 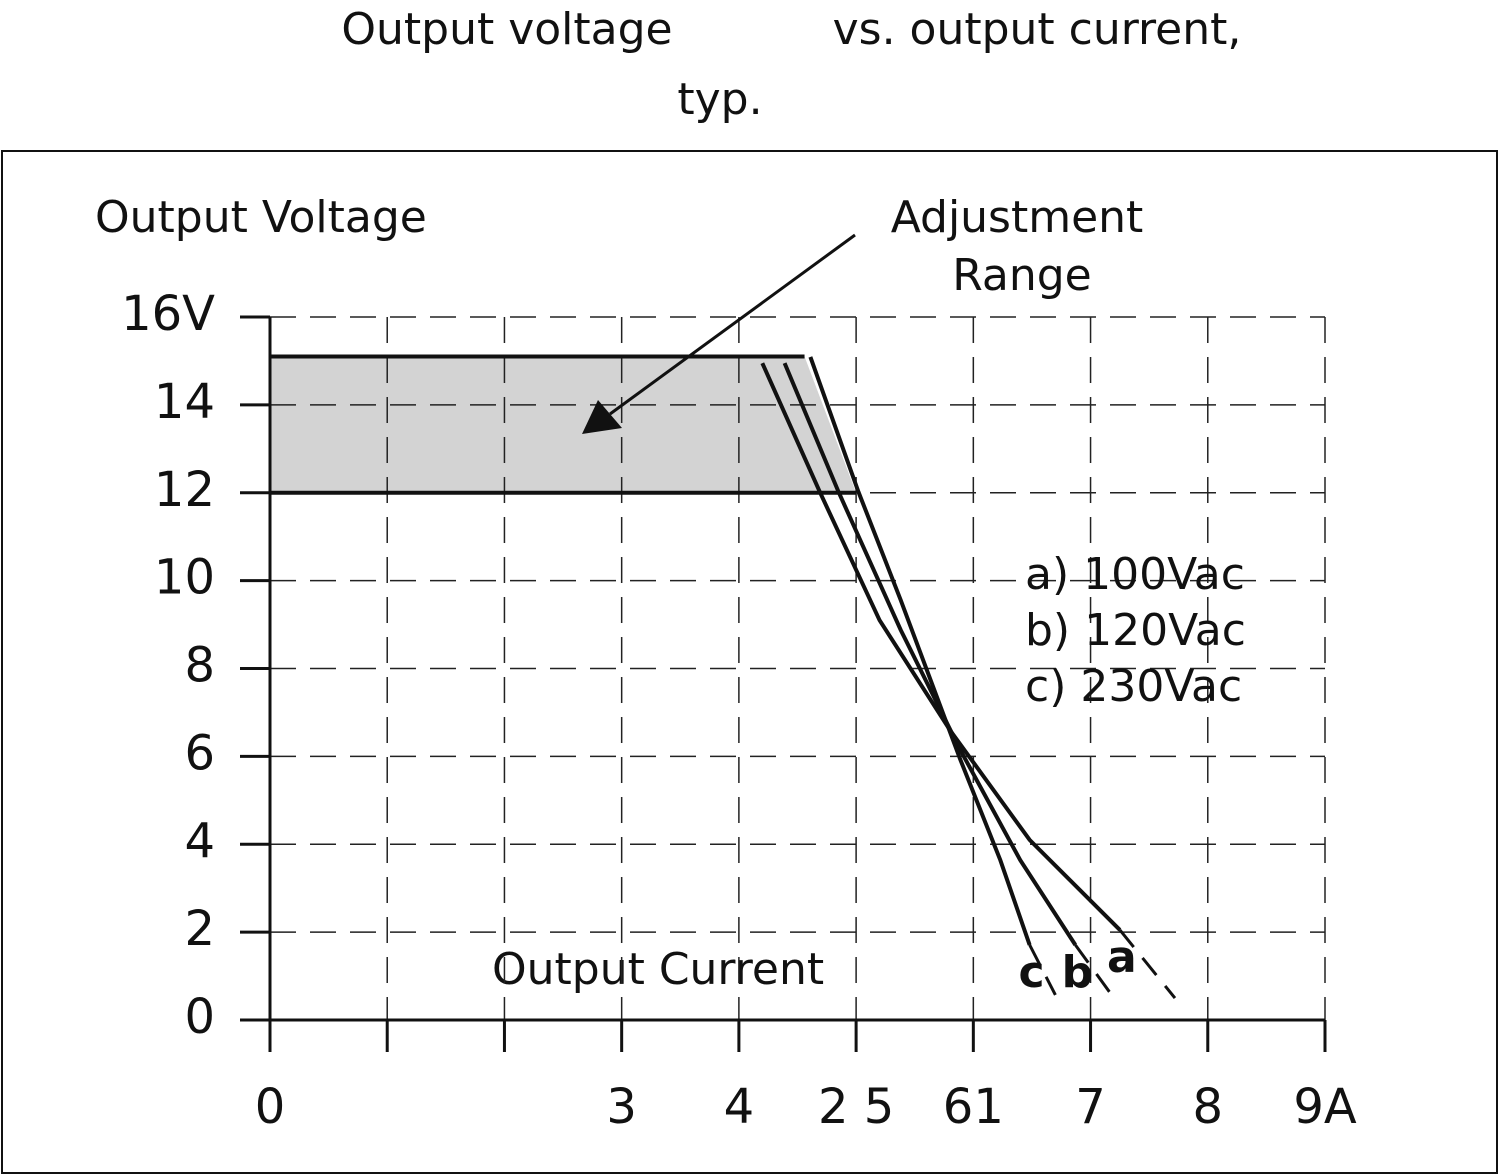 I want to click on x-tick-label: 4, so click(x=739, y=1107).